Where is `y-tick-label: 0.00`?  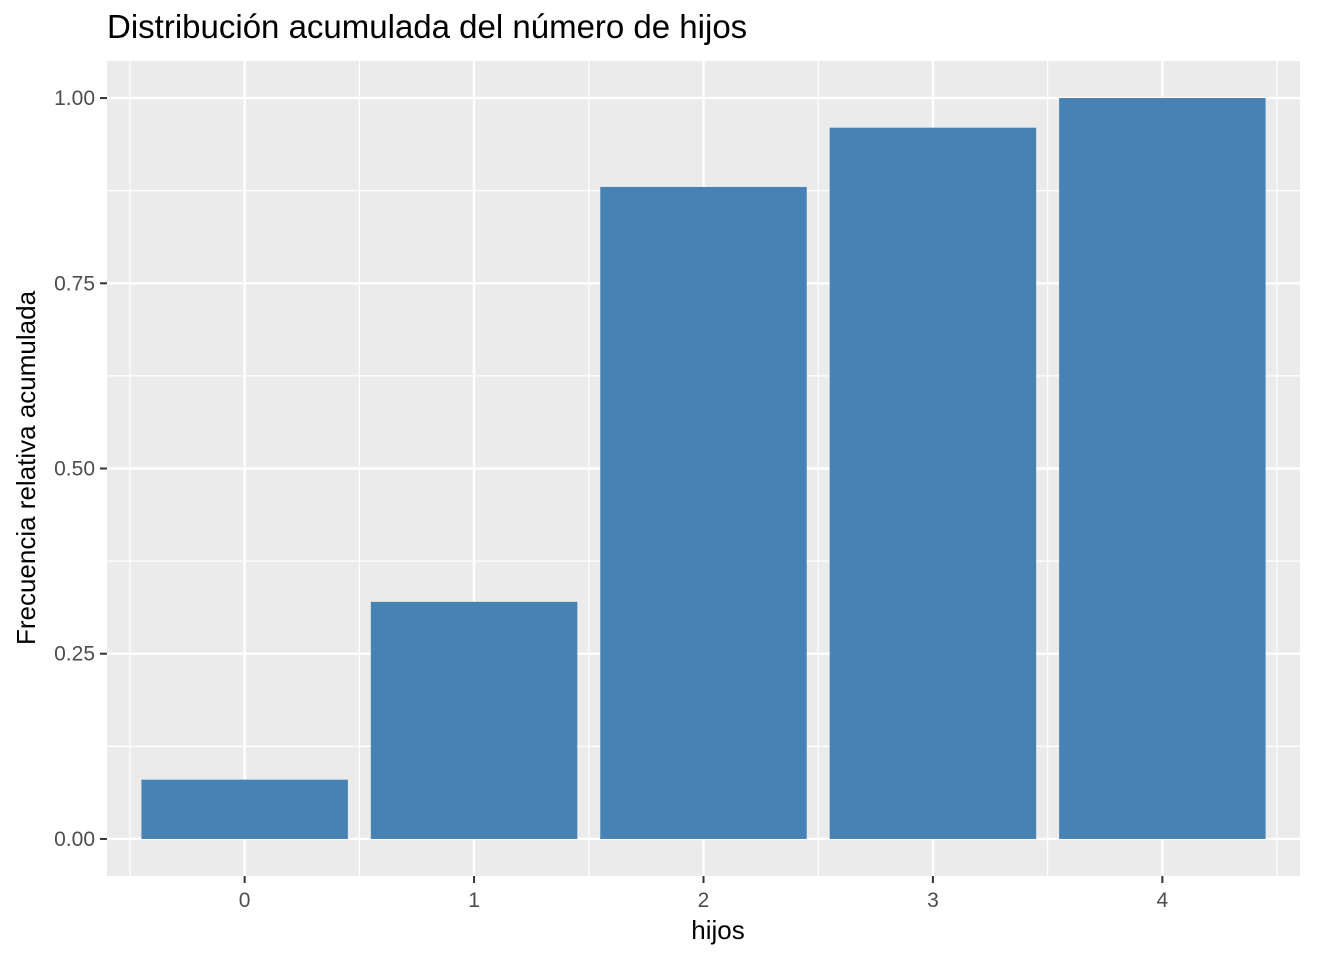 y-tick-label: 0.00 is located at coordinates (74, 839).